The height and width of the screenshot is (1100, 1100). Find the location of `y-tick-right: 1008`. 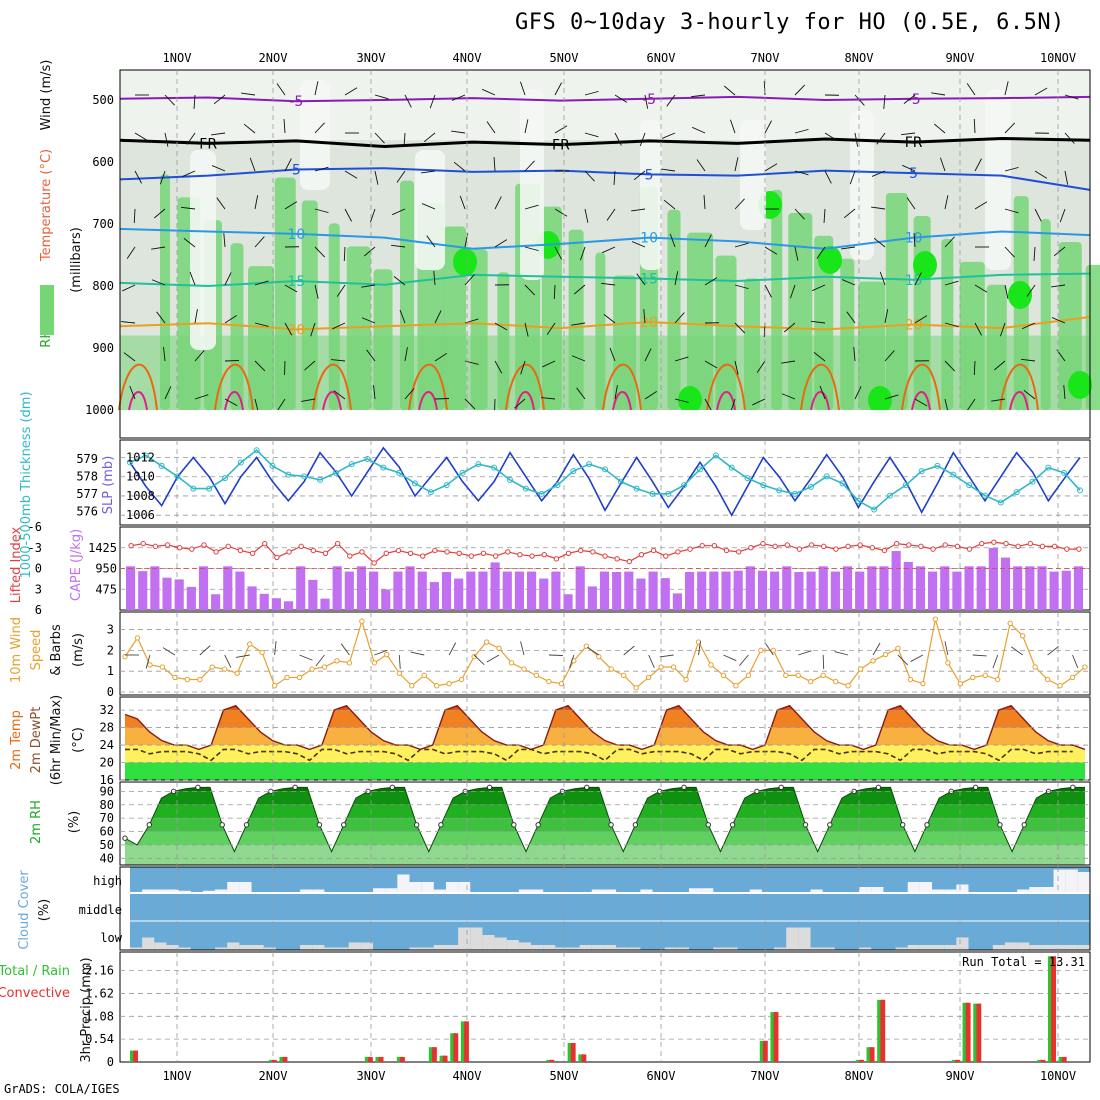

y-tick-right: 1008 is located at coordinates (140, 496).